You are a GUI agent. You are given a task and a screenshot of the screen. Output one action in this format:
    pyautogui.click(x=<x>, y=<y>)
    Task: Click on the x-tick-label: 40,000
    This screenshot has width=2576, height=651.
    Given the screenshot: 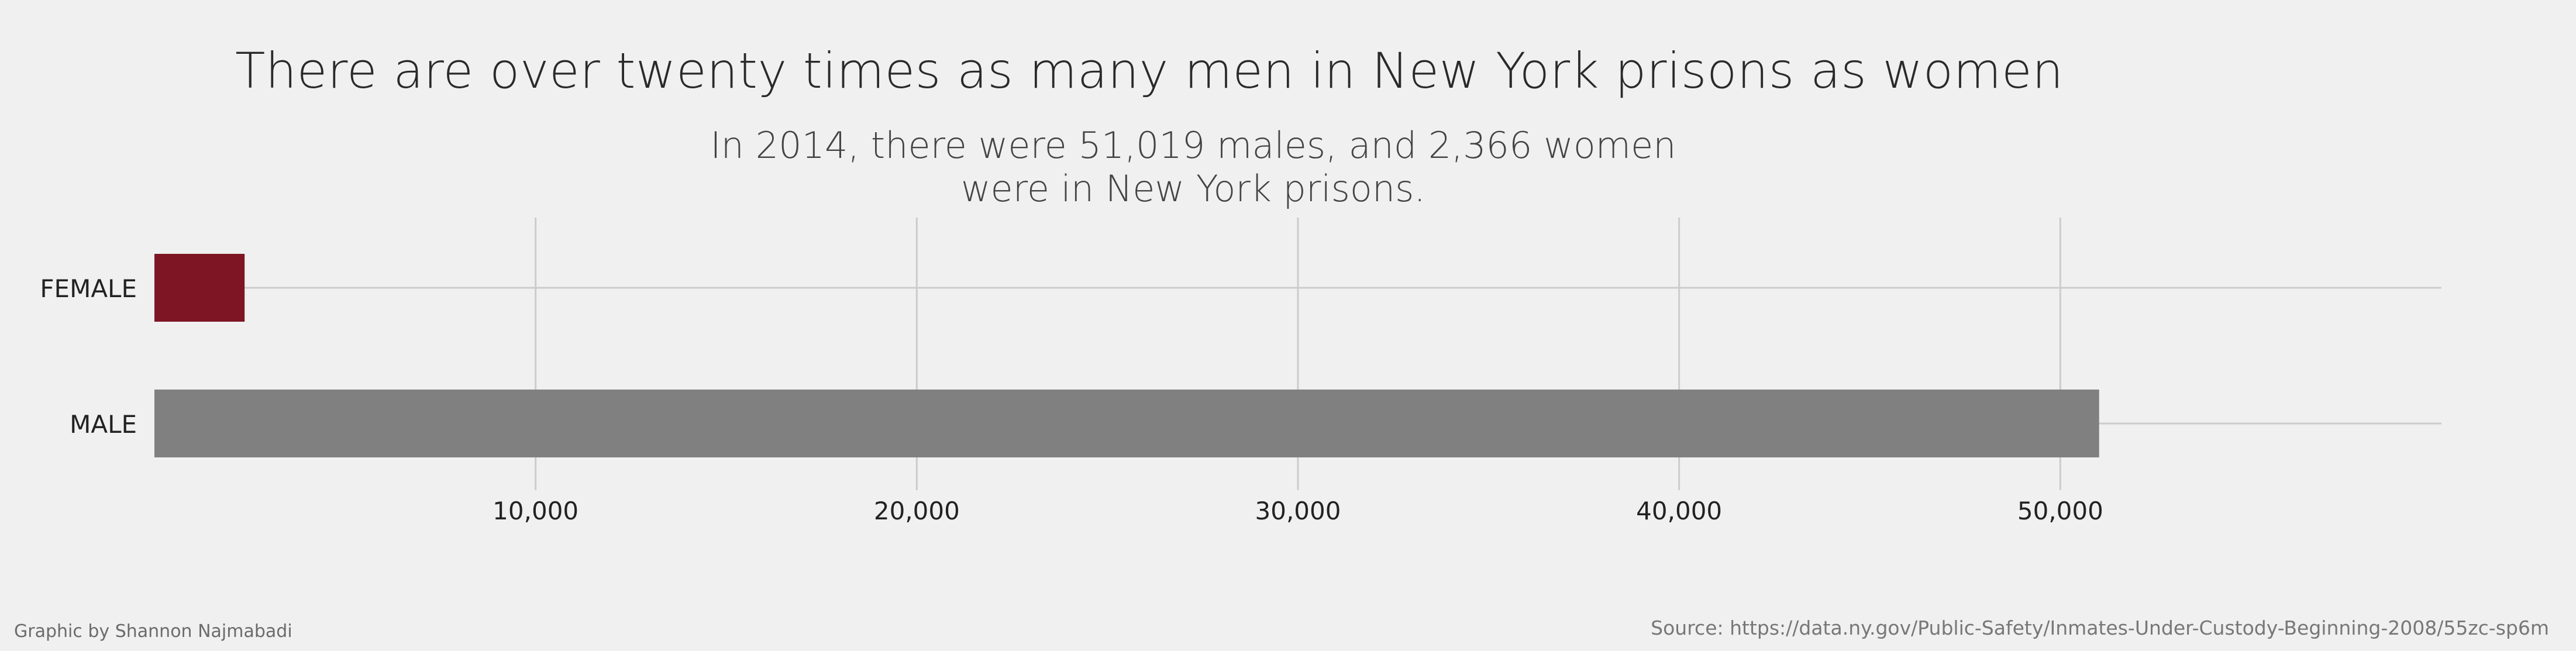 What is the action you would take?
    pyautogui.click(x=1679, y=511)
    